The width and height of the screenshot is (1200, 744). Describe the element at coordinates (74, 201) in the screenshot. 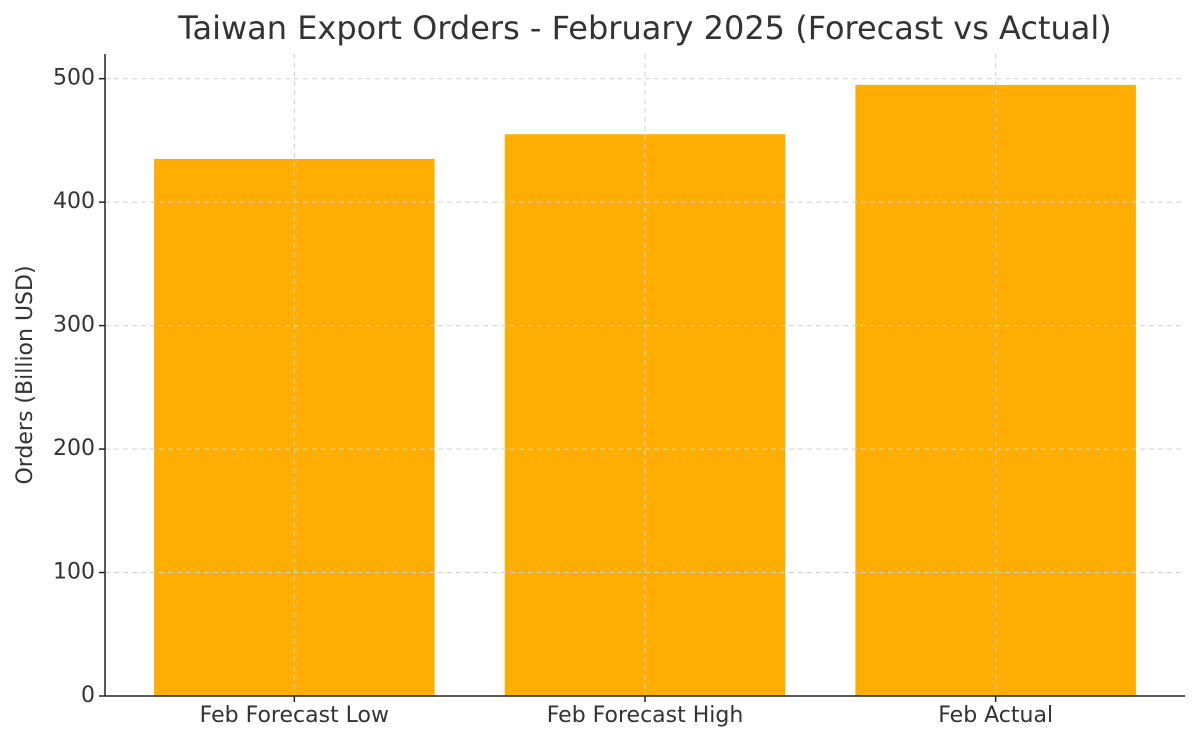

I see `y-tick-label: 400` at that location.